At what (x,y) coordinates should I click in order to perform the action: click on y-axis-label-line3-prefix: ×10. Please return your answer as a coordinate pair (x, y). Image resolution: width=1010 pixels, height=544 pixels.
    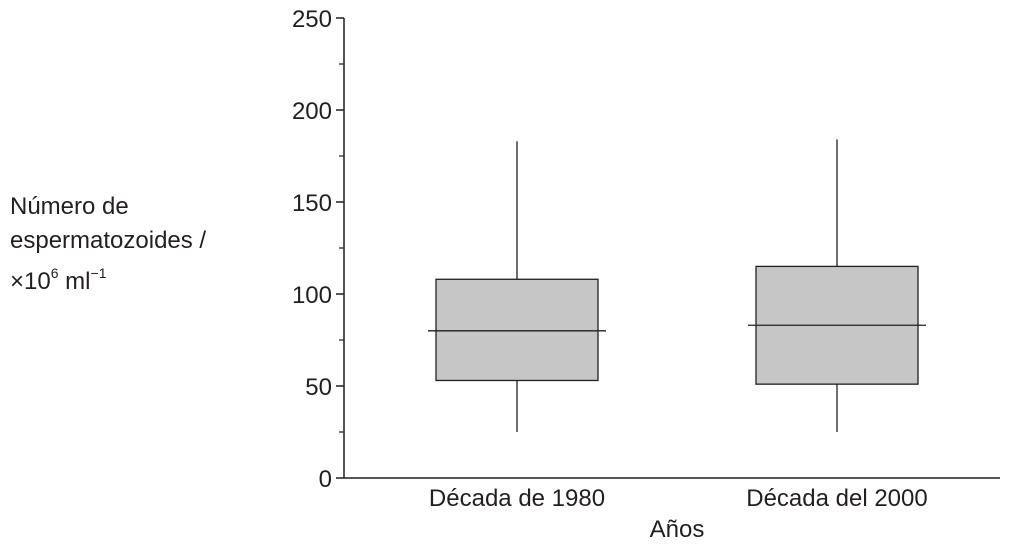
    Looking at the image, I should click on (30, 281).